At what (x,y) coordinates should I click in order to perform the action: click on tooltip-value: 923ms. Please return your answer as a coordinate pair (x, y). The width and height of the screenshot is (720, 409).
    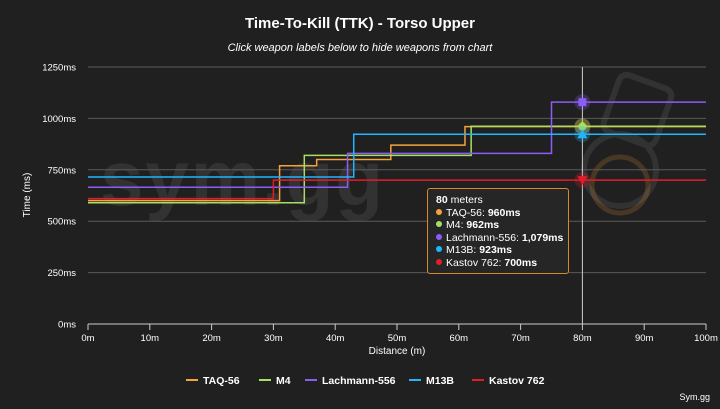
    Looking at the image, I should click on (495, 250).